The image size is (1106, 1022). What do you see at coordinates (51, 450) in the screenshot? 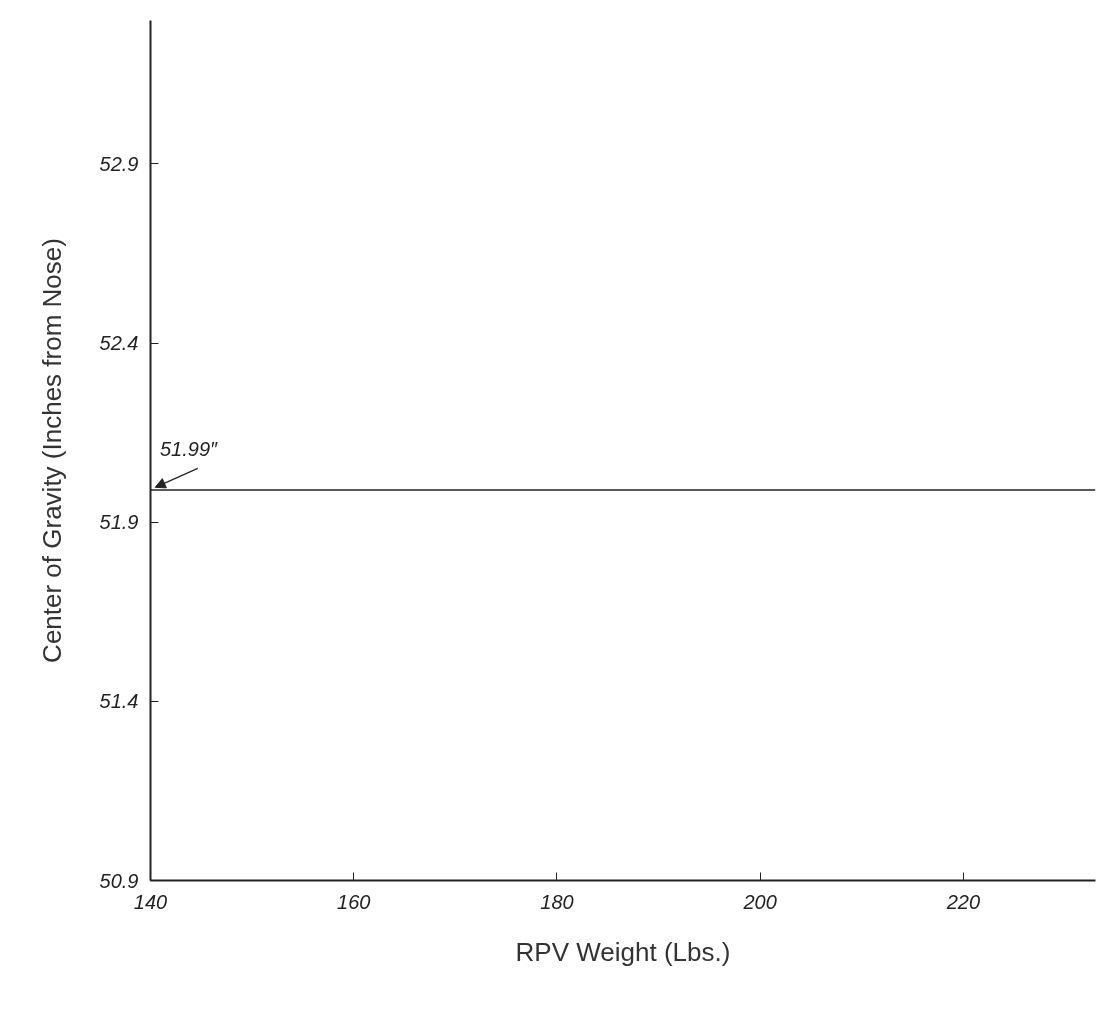
I see `y-axis-title: Center of Gravity (Inches from Nose)` at bounding box center [51, 450].